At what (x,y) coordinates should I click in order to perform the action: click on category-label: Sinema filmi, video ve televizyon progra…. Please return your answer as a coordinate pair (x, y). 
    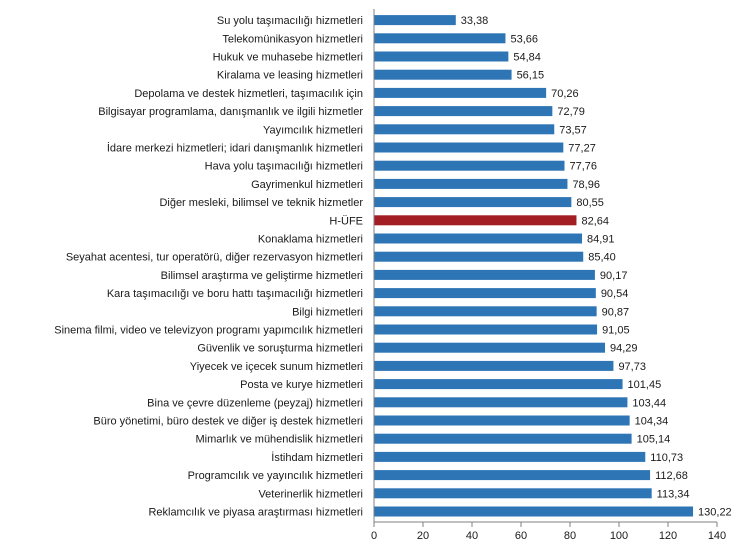
    Looking at the image, I should click on (208, 331).